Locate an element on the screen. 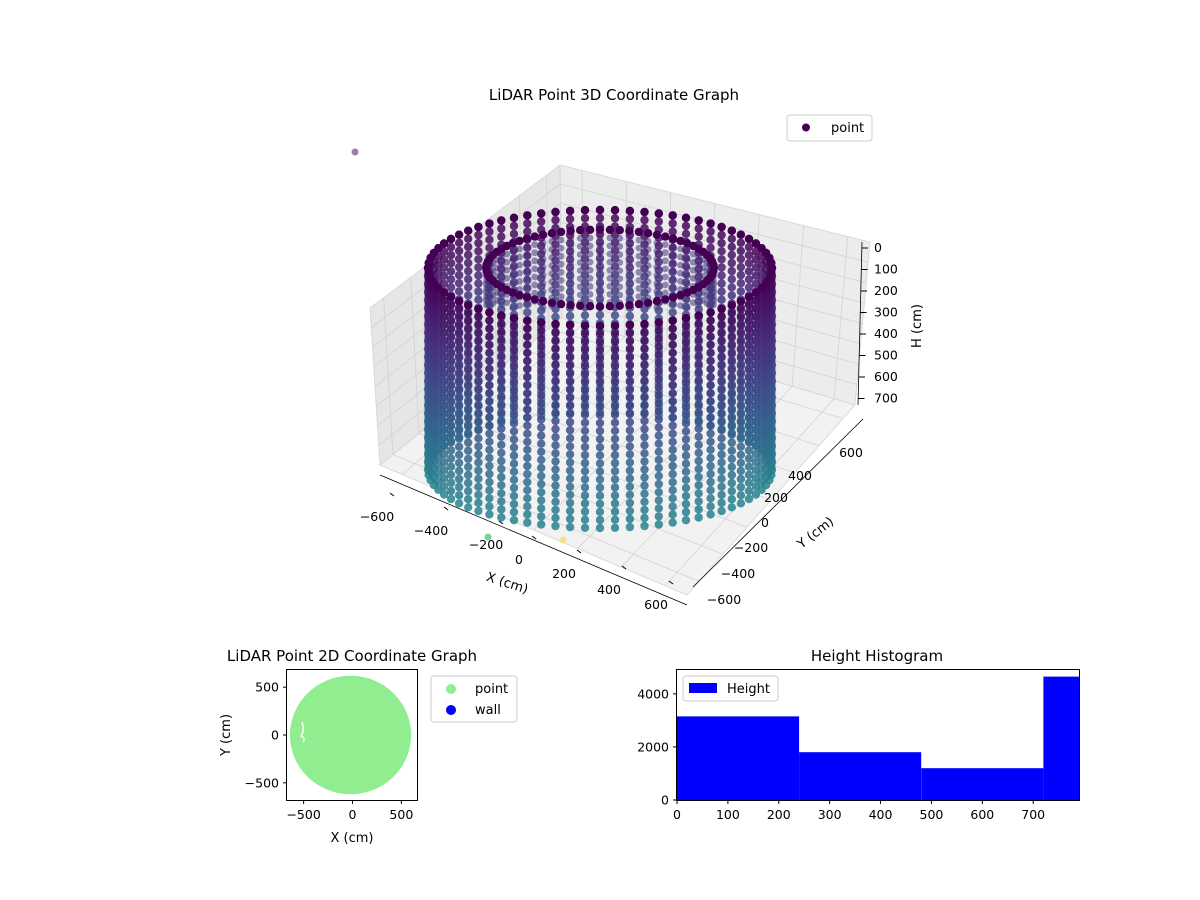 The height and width of the screenshot is (900, 1200). x-tick-3d is located at coordinates (671, 582).